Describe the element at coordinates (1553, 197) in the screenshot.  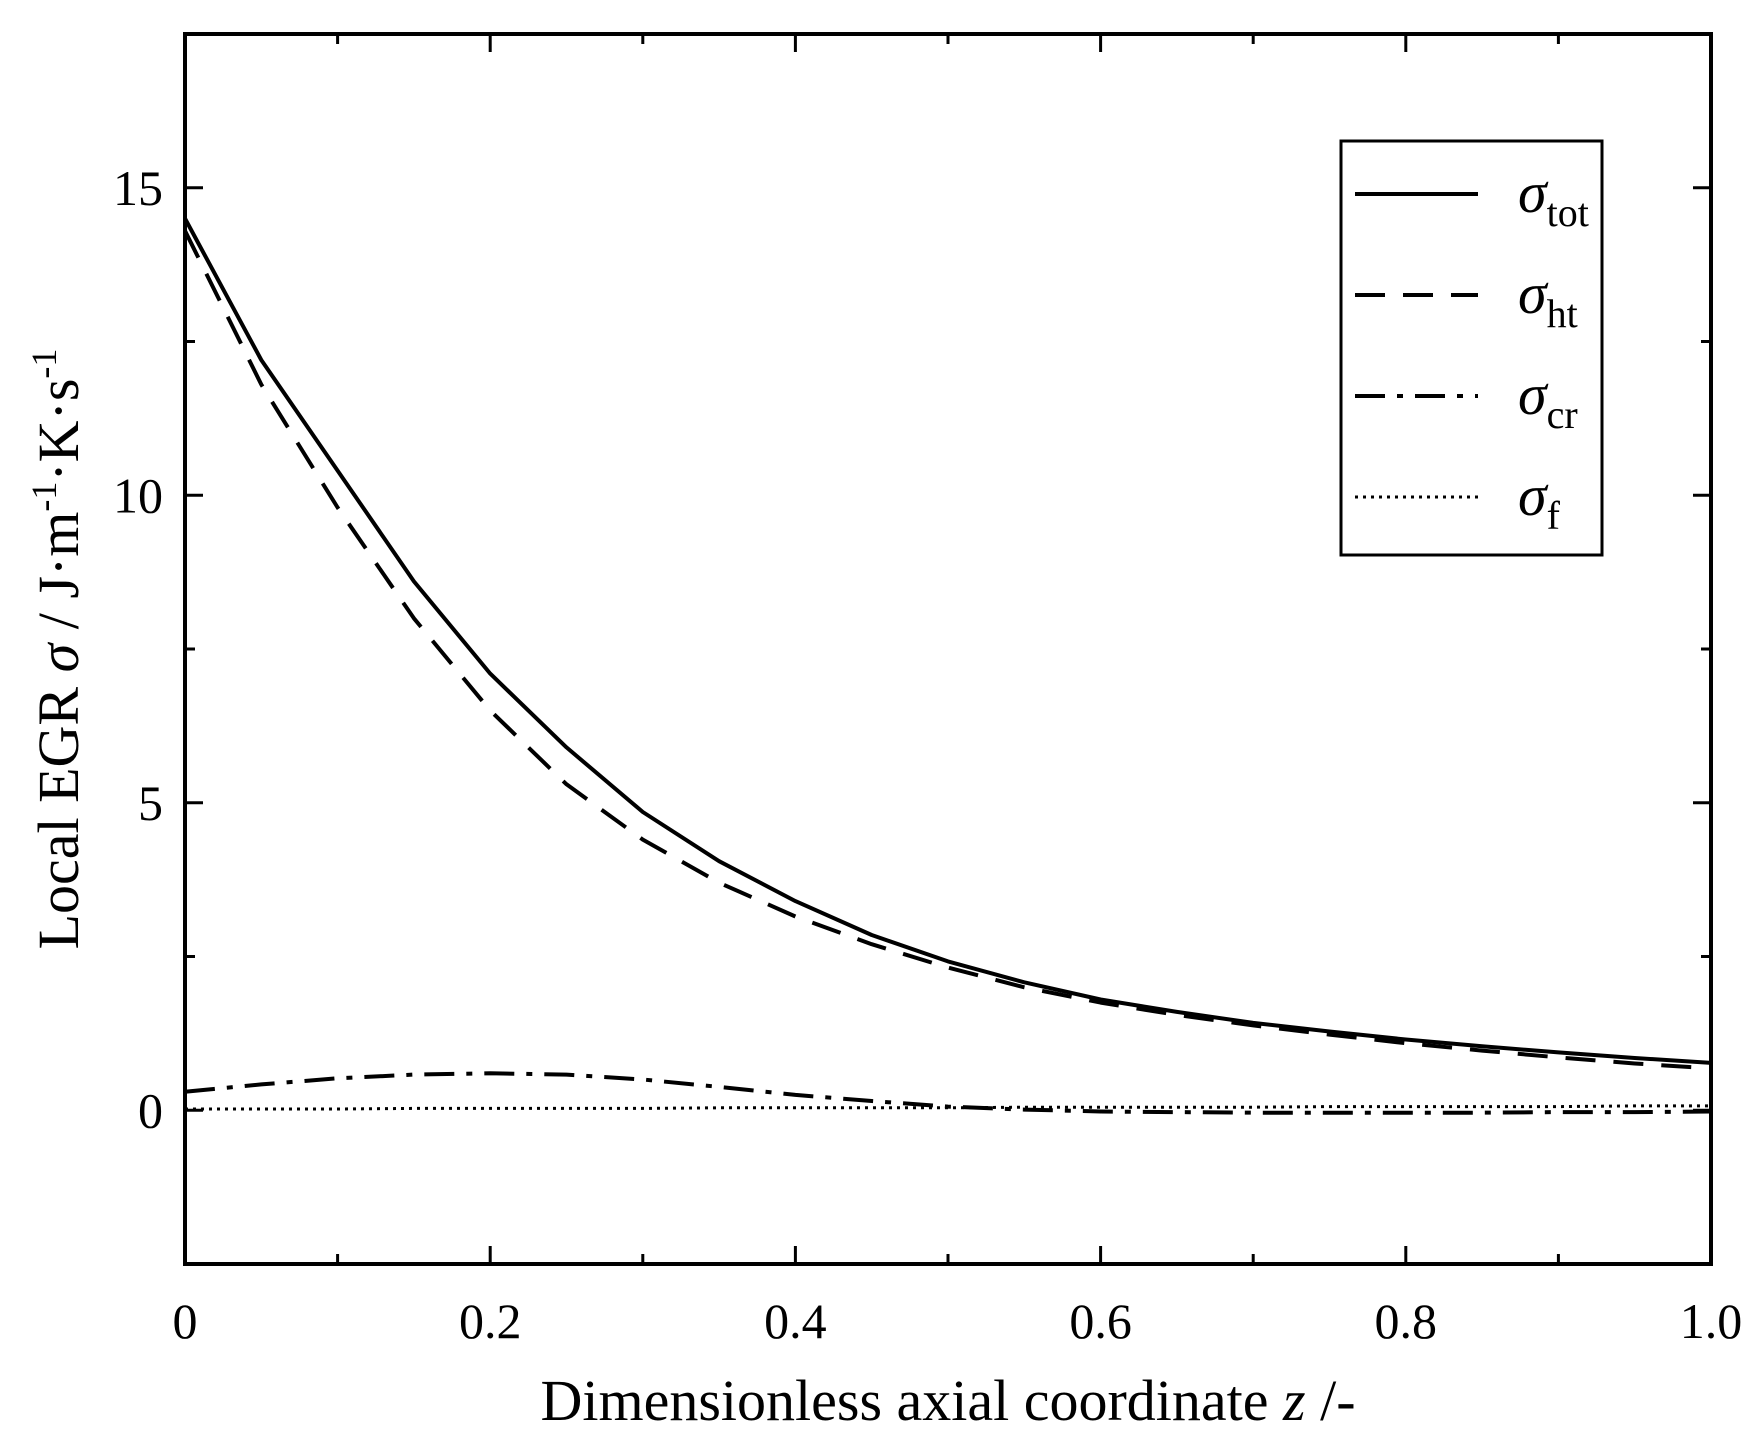
I see `legend-tot-label: σtot` at that location.